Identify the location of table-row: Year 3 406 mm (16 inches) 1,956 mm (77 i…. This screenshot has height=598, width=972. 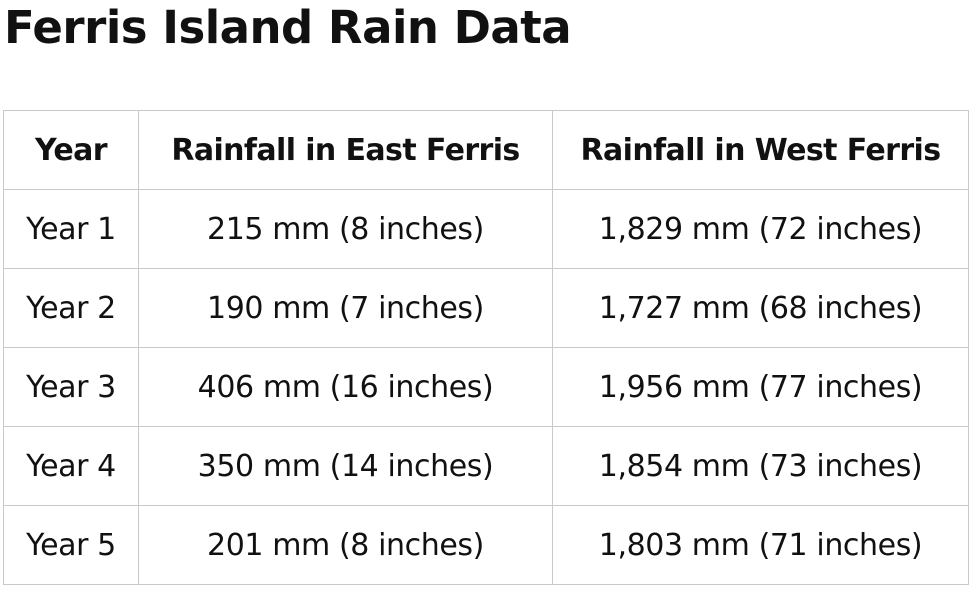
(486, 387).